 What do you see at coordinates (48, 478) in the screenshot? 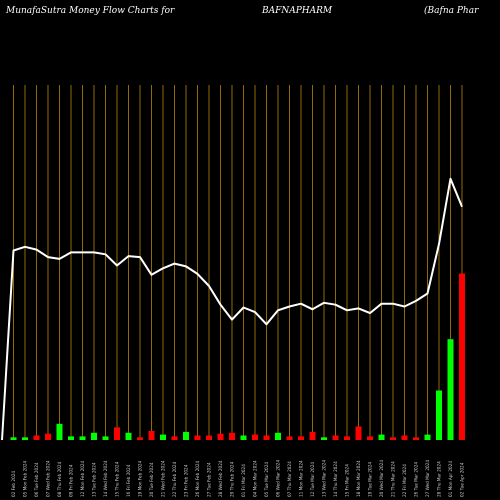
I see `x-tick-label: 07 Wed Feb 2024` at bounding box center [48, 478].